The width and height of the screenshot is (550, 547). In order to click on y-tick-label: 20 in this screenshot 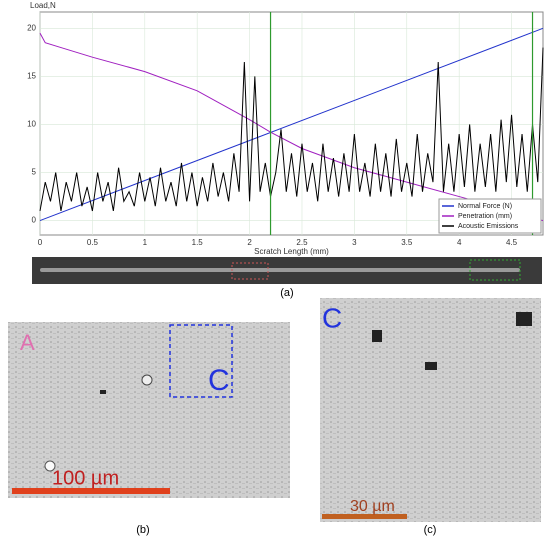, I will do `click(31, 27)`.